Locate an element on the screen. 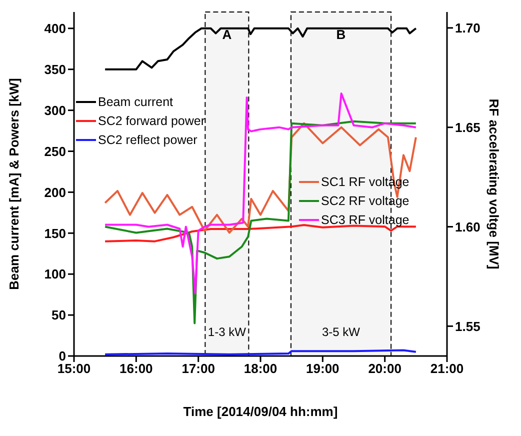 This screenshot has height=436, width=521. x-tick-label: 21:00 is located at coordinates (447, 368).